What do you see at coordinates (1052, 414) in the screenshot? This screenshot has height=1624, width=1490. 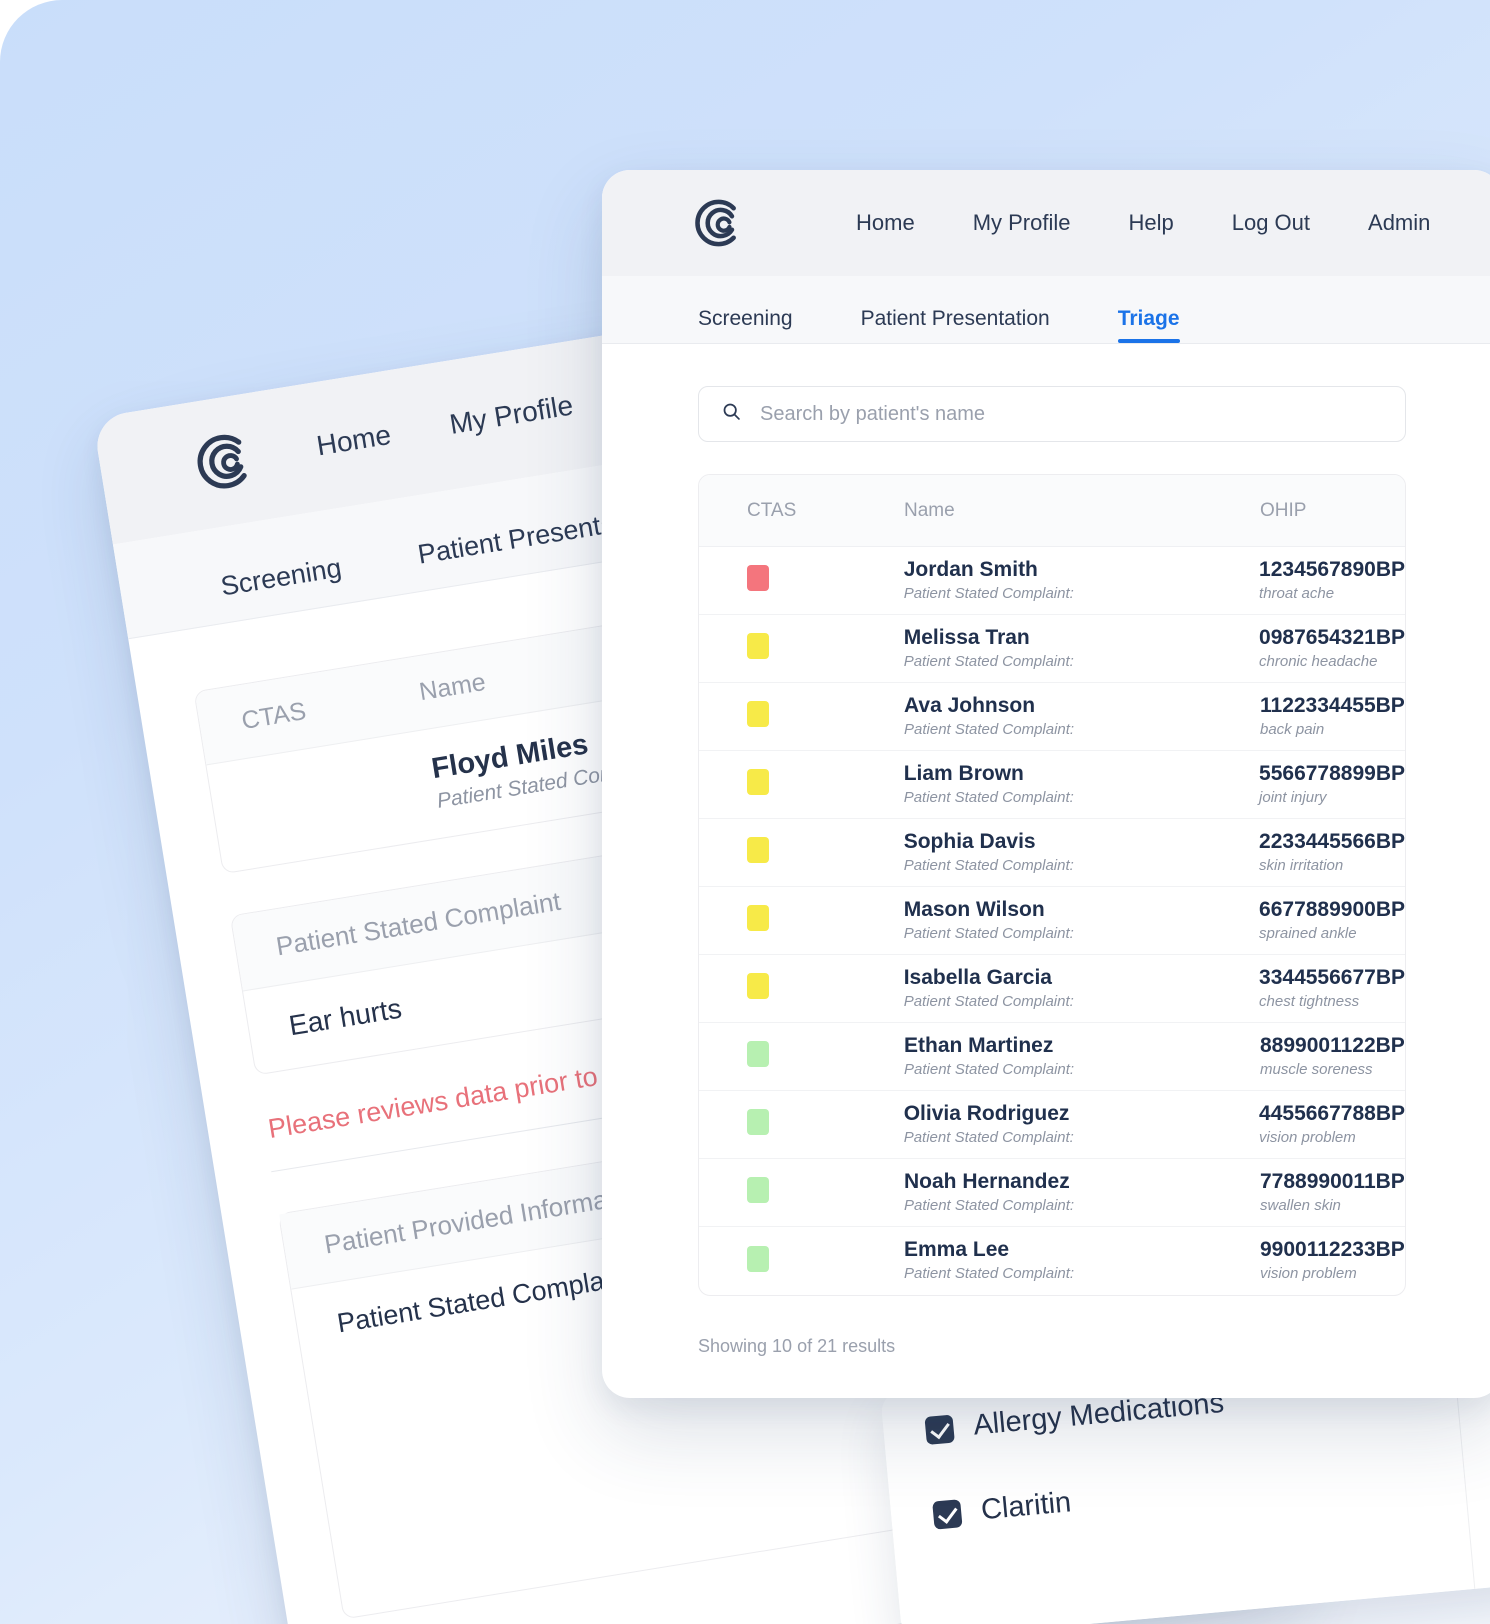 I see `search-bar: Search by patient's name` at bounding box center [1052, 414].